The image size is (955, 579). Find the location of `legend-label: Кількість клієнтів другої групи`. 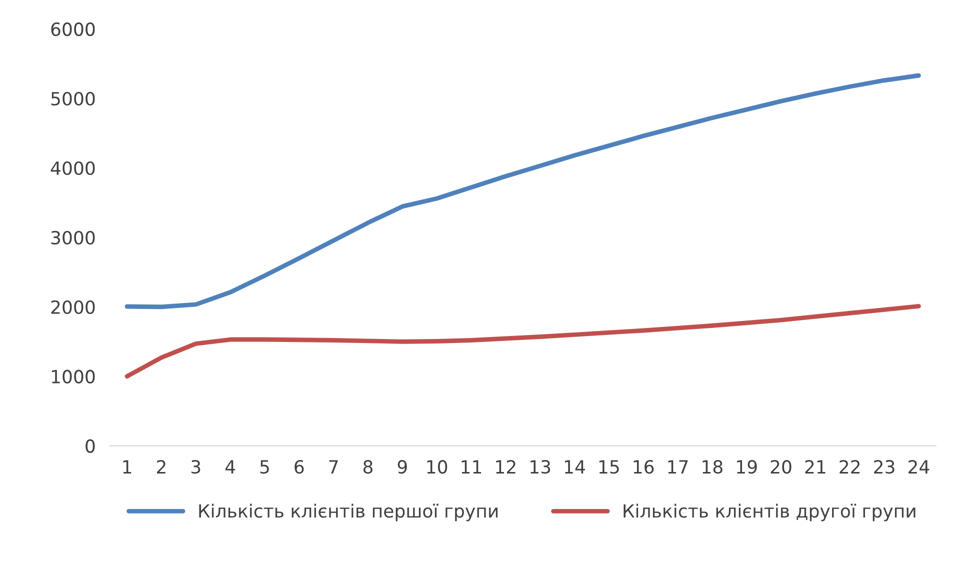

legend-label: Кількість клієнтів другої групи is located at coordinates (770, 513).